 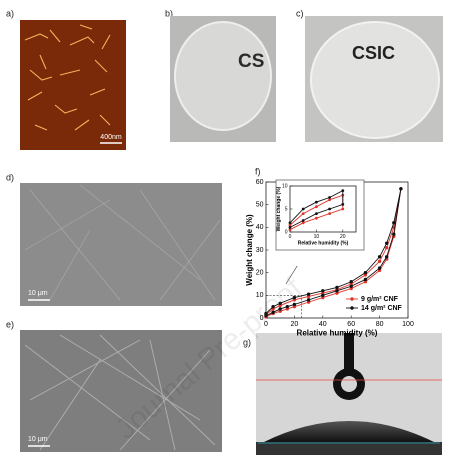 I want to click on y-tick-label: 5, so click(x=286, y=209).